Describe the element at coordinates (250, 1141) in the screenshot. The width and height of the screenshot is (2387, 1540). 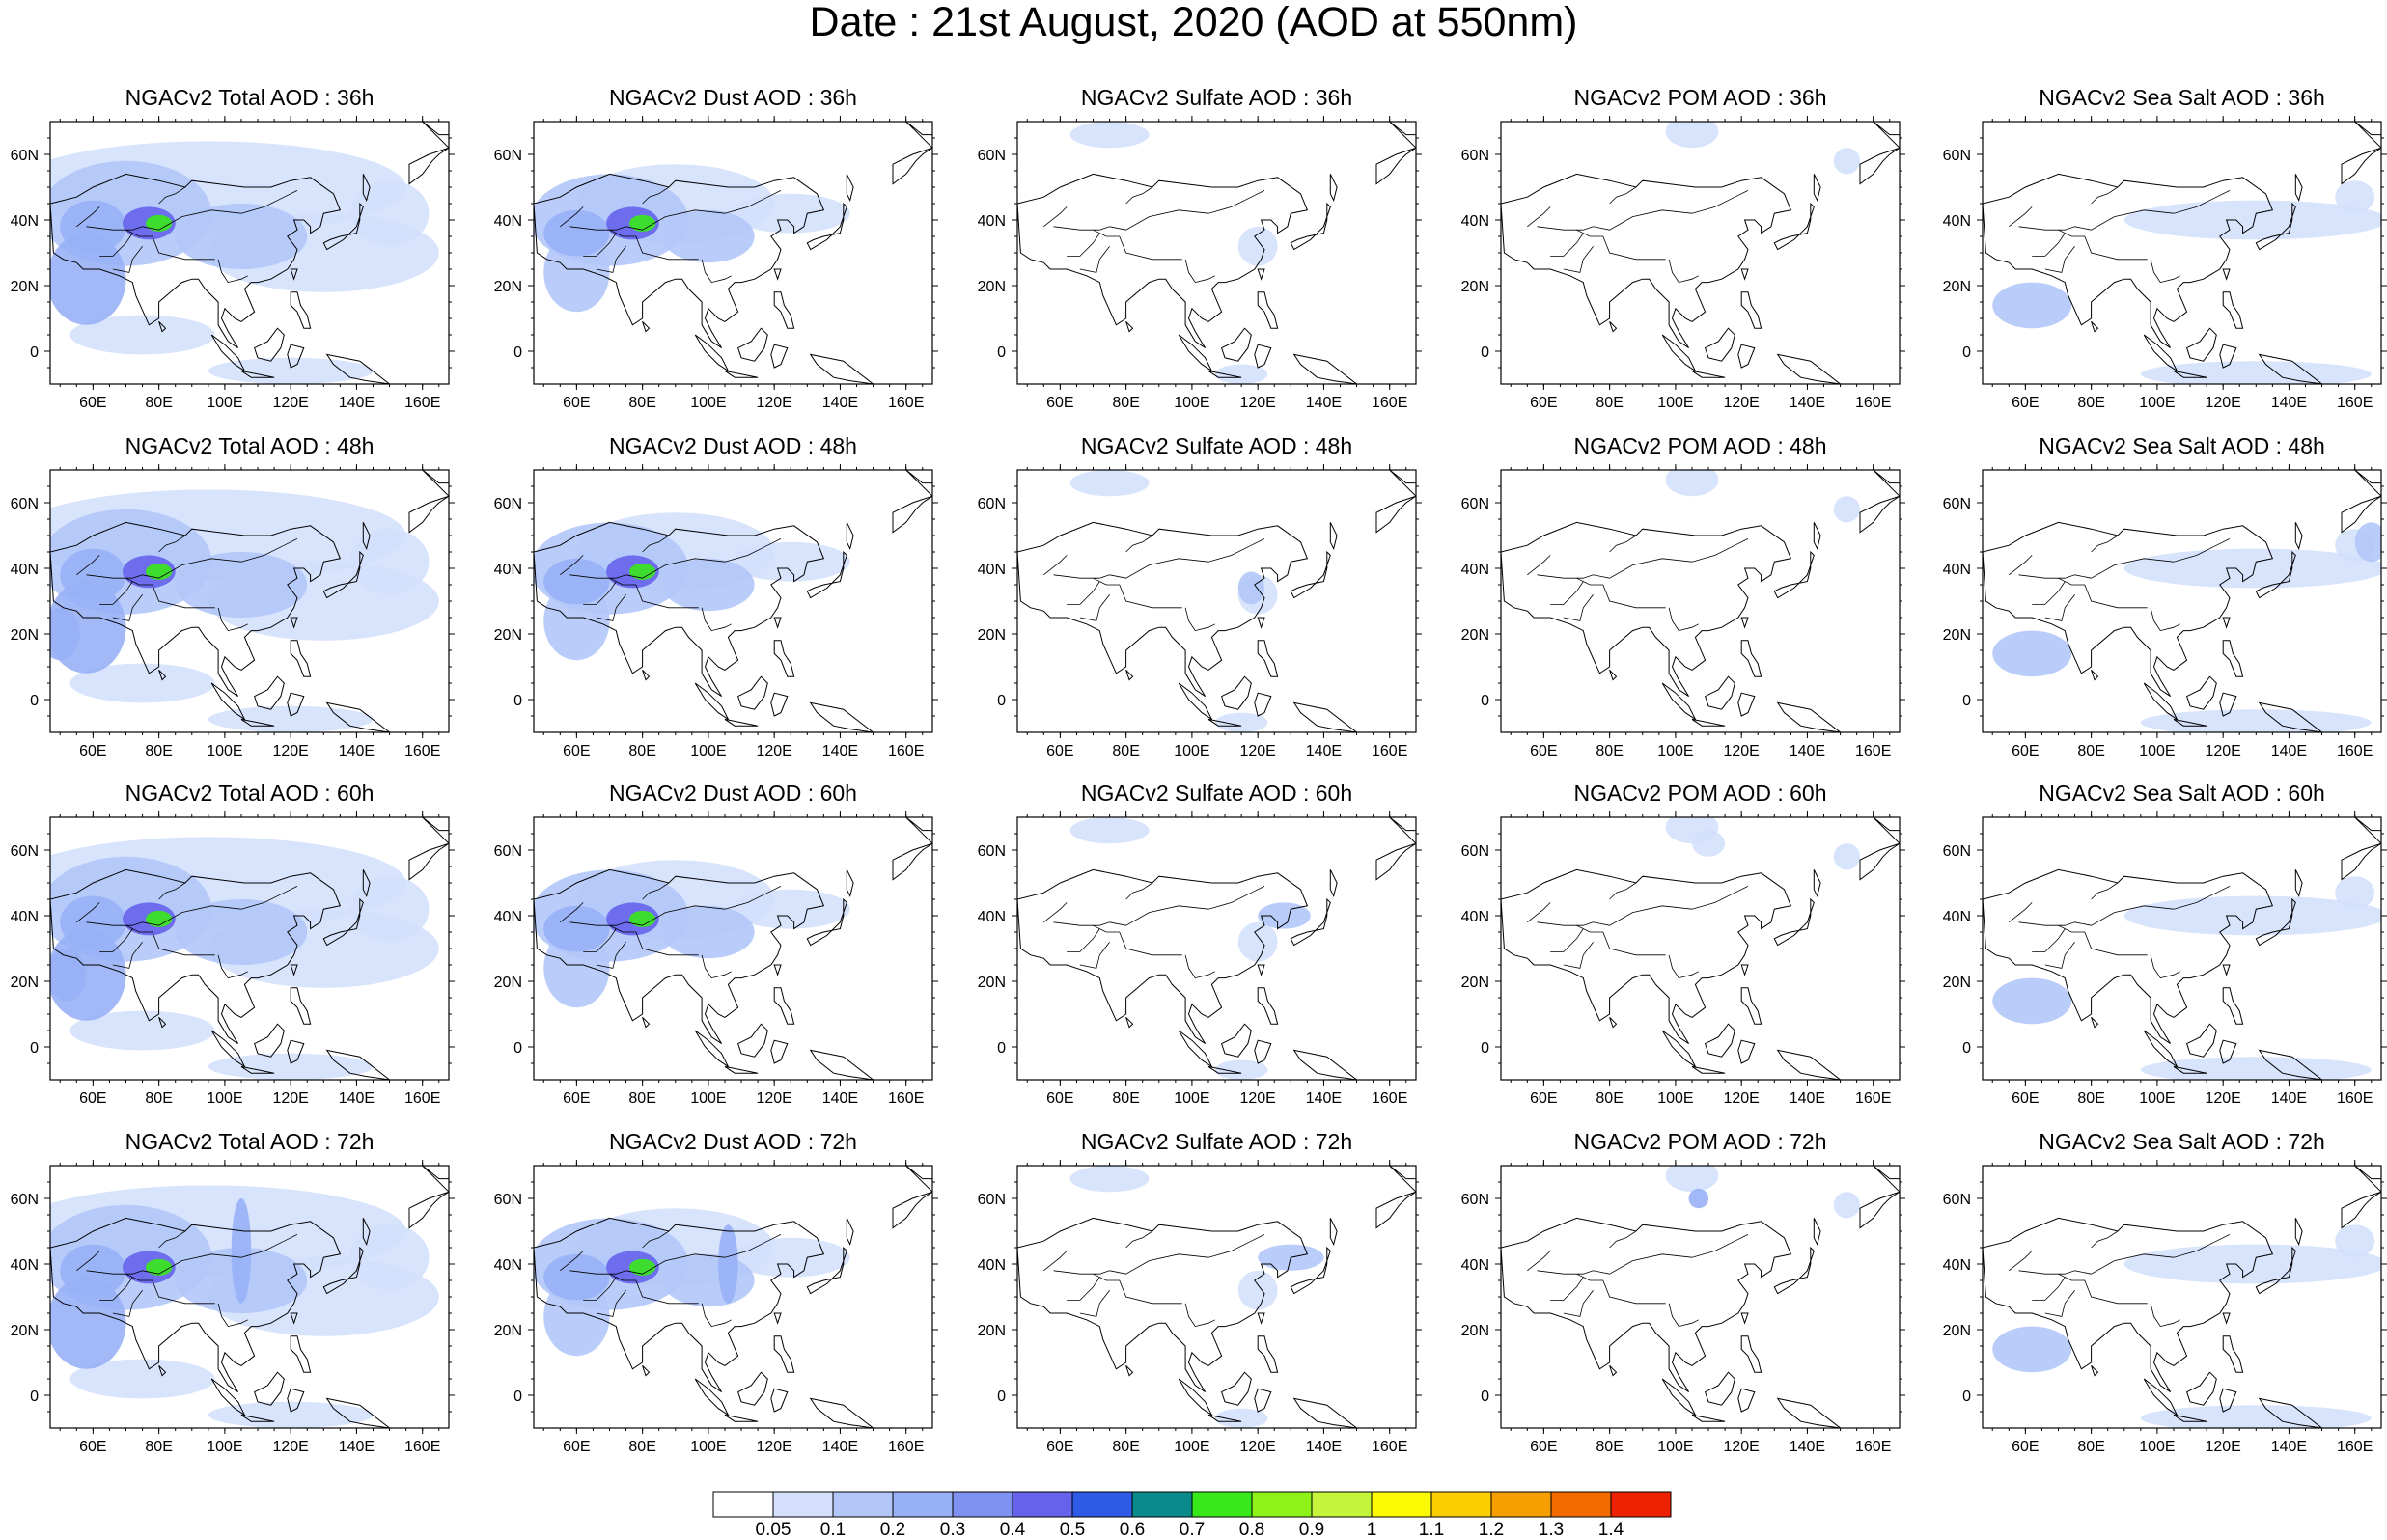
I see `panel-title: NGACv2 Total AOD : 72h` at that location.